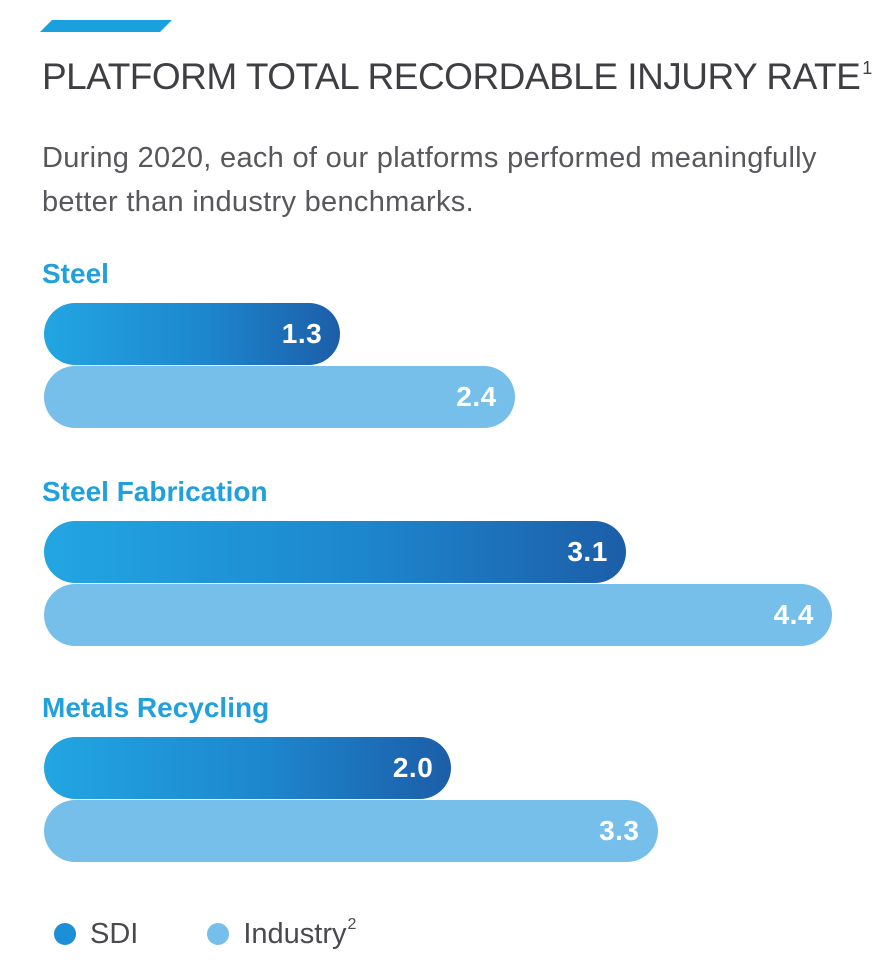 The width and height of the screenshot is (896, 978). What do you see at coordinates (106, 26) in the screenshot?
I see `accent-bar` at bounding box center [106, 26].